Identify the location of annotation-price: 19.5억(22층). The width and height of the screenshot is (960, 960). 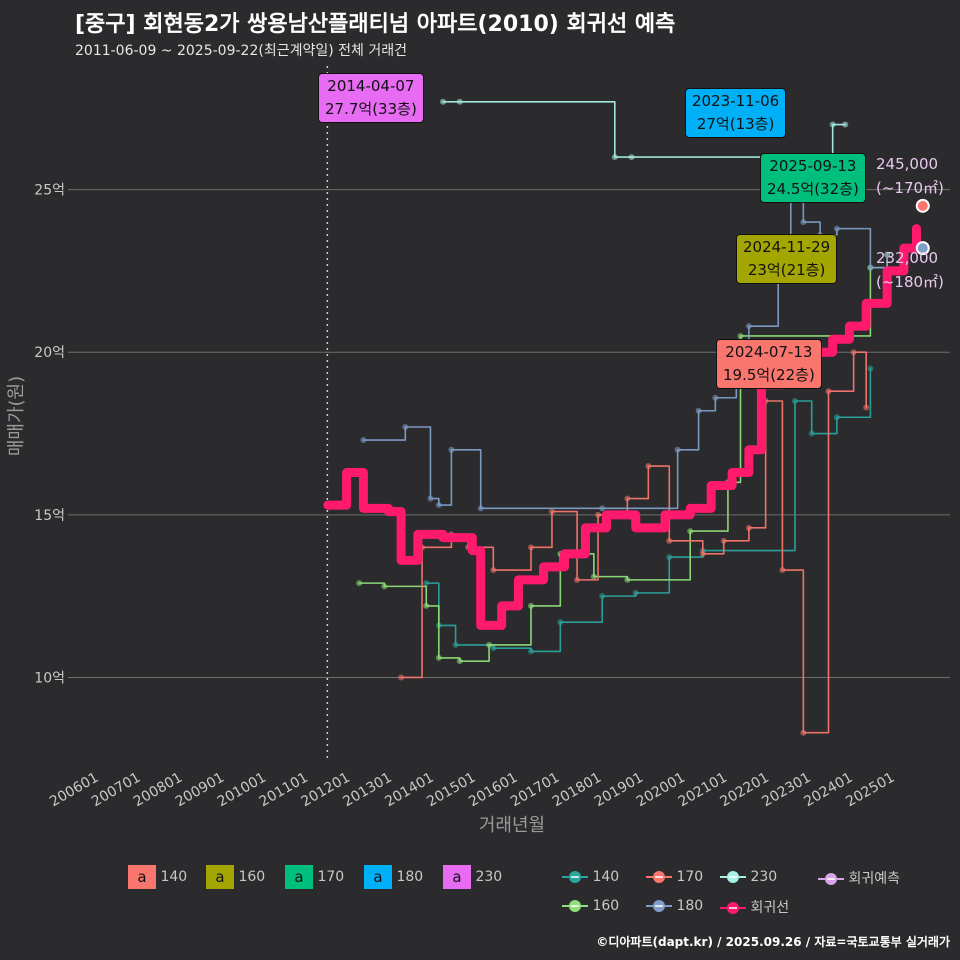
(769, 375).